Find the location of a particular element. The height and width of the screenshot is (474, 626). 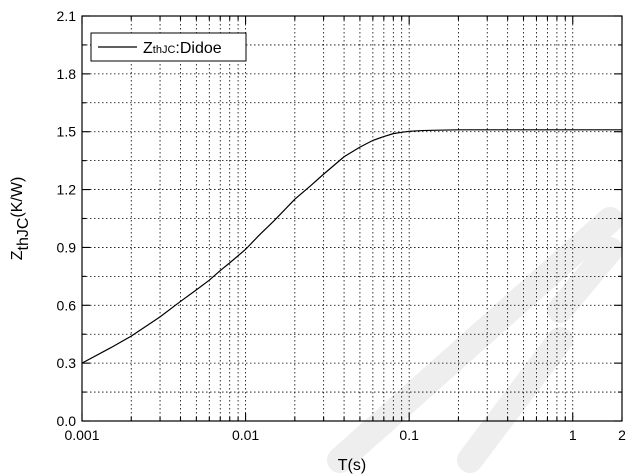

y-axis-label-subscript: thJC is located at coordinates (23, 234).